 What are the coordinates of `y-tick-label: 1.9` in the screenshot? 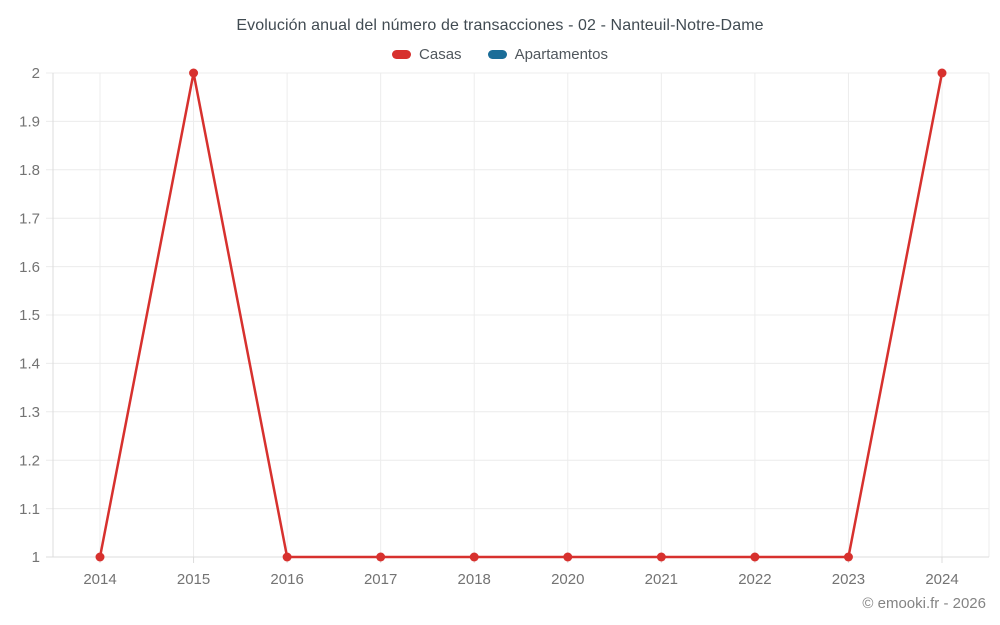 It's located at (29, 122).